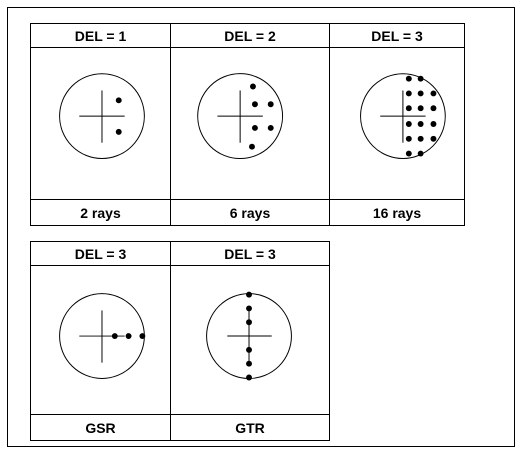  I want to click on panel-del3-gtr: DEL = 3 GTR, so click(250, 341).